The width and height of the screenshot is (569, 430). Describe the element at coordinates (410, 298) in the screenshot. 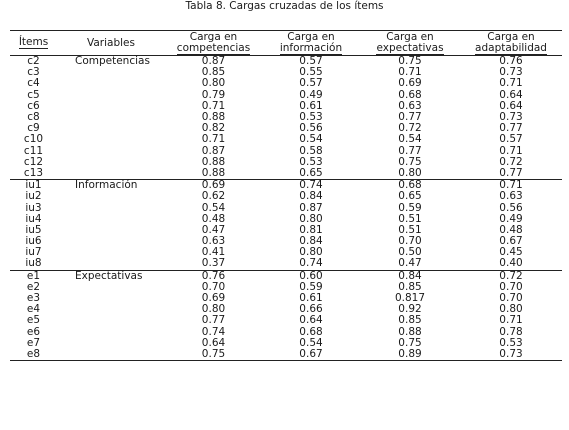

I see `load-expectativas: 0.817` at that location.